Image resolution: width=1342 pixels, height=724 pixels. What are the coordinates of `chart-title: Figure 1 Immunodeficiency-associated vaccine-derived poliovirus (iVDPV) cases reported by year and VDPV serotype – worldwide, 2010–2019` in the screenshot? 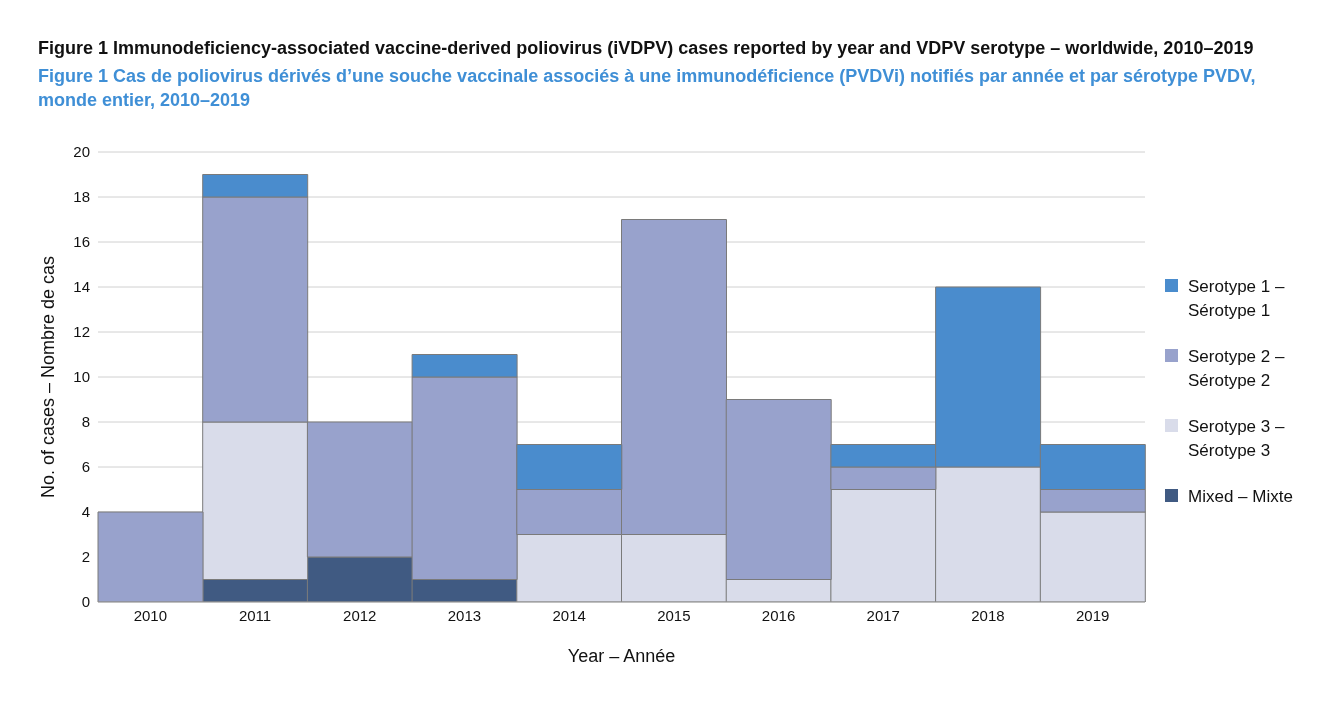 It's located at (646, 48).